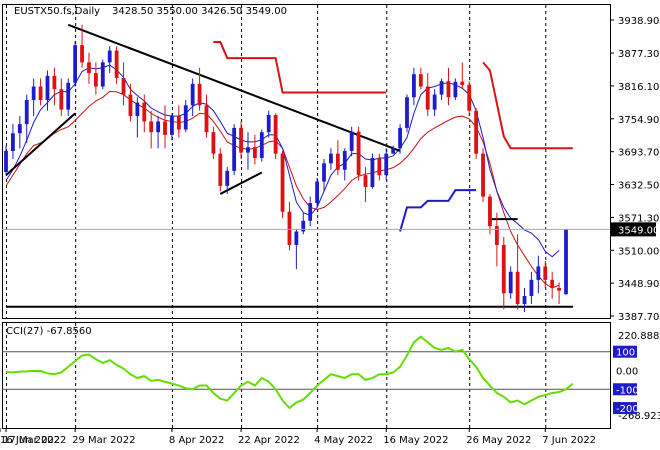 Image resolution: width=660 pixels, height=450 pixels. What do you see at coordinates (638, 186) in the screenshot?
I see `price-tick-label: 3632.50` at bounding box center [638, 186].